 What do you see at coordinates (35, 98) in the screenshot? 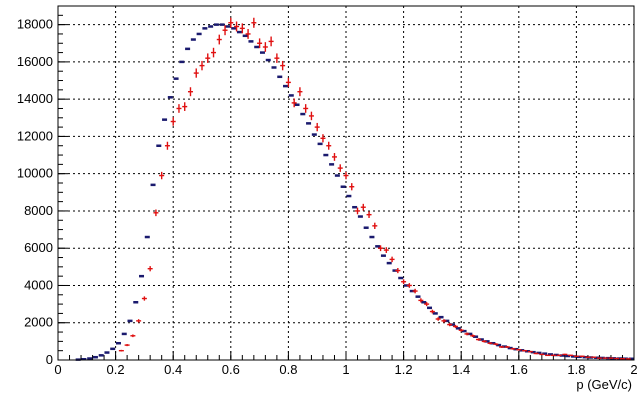
I see `y-tick-label: 14000` at bounding box center [35, 98].